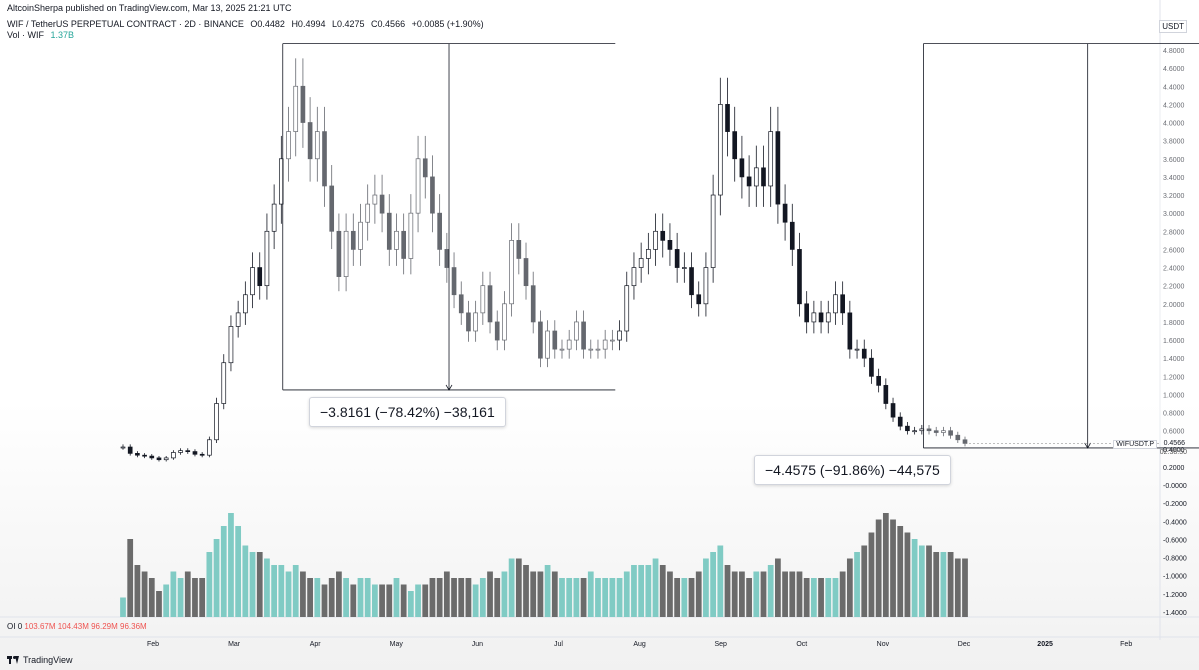 Image resolution: width=1199 pixels, height=670 pixels. I want to click on measure-label-1: −3.8161 (−78.42%) −38,161, so click(407, 412).